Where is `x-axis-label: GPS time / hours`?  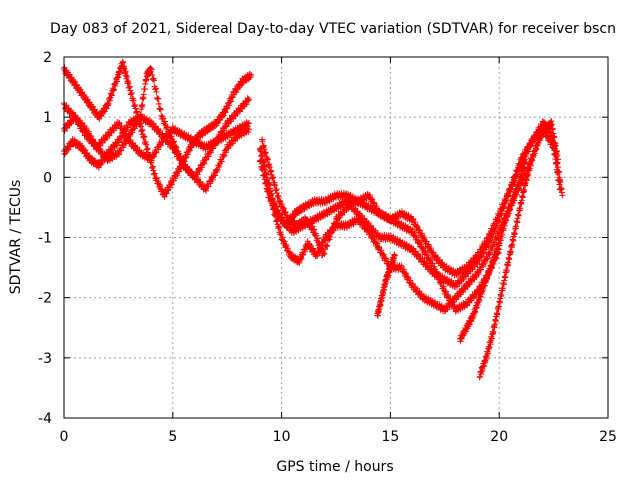
x-axis-label: GPS time / hours is located at coordinates (334, 467).